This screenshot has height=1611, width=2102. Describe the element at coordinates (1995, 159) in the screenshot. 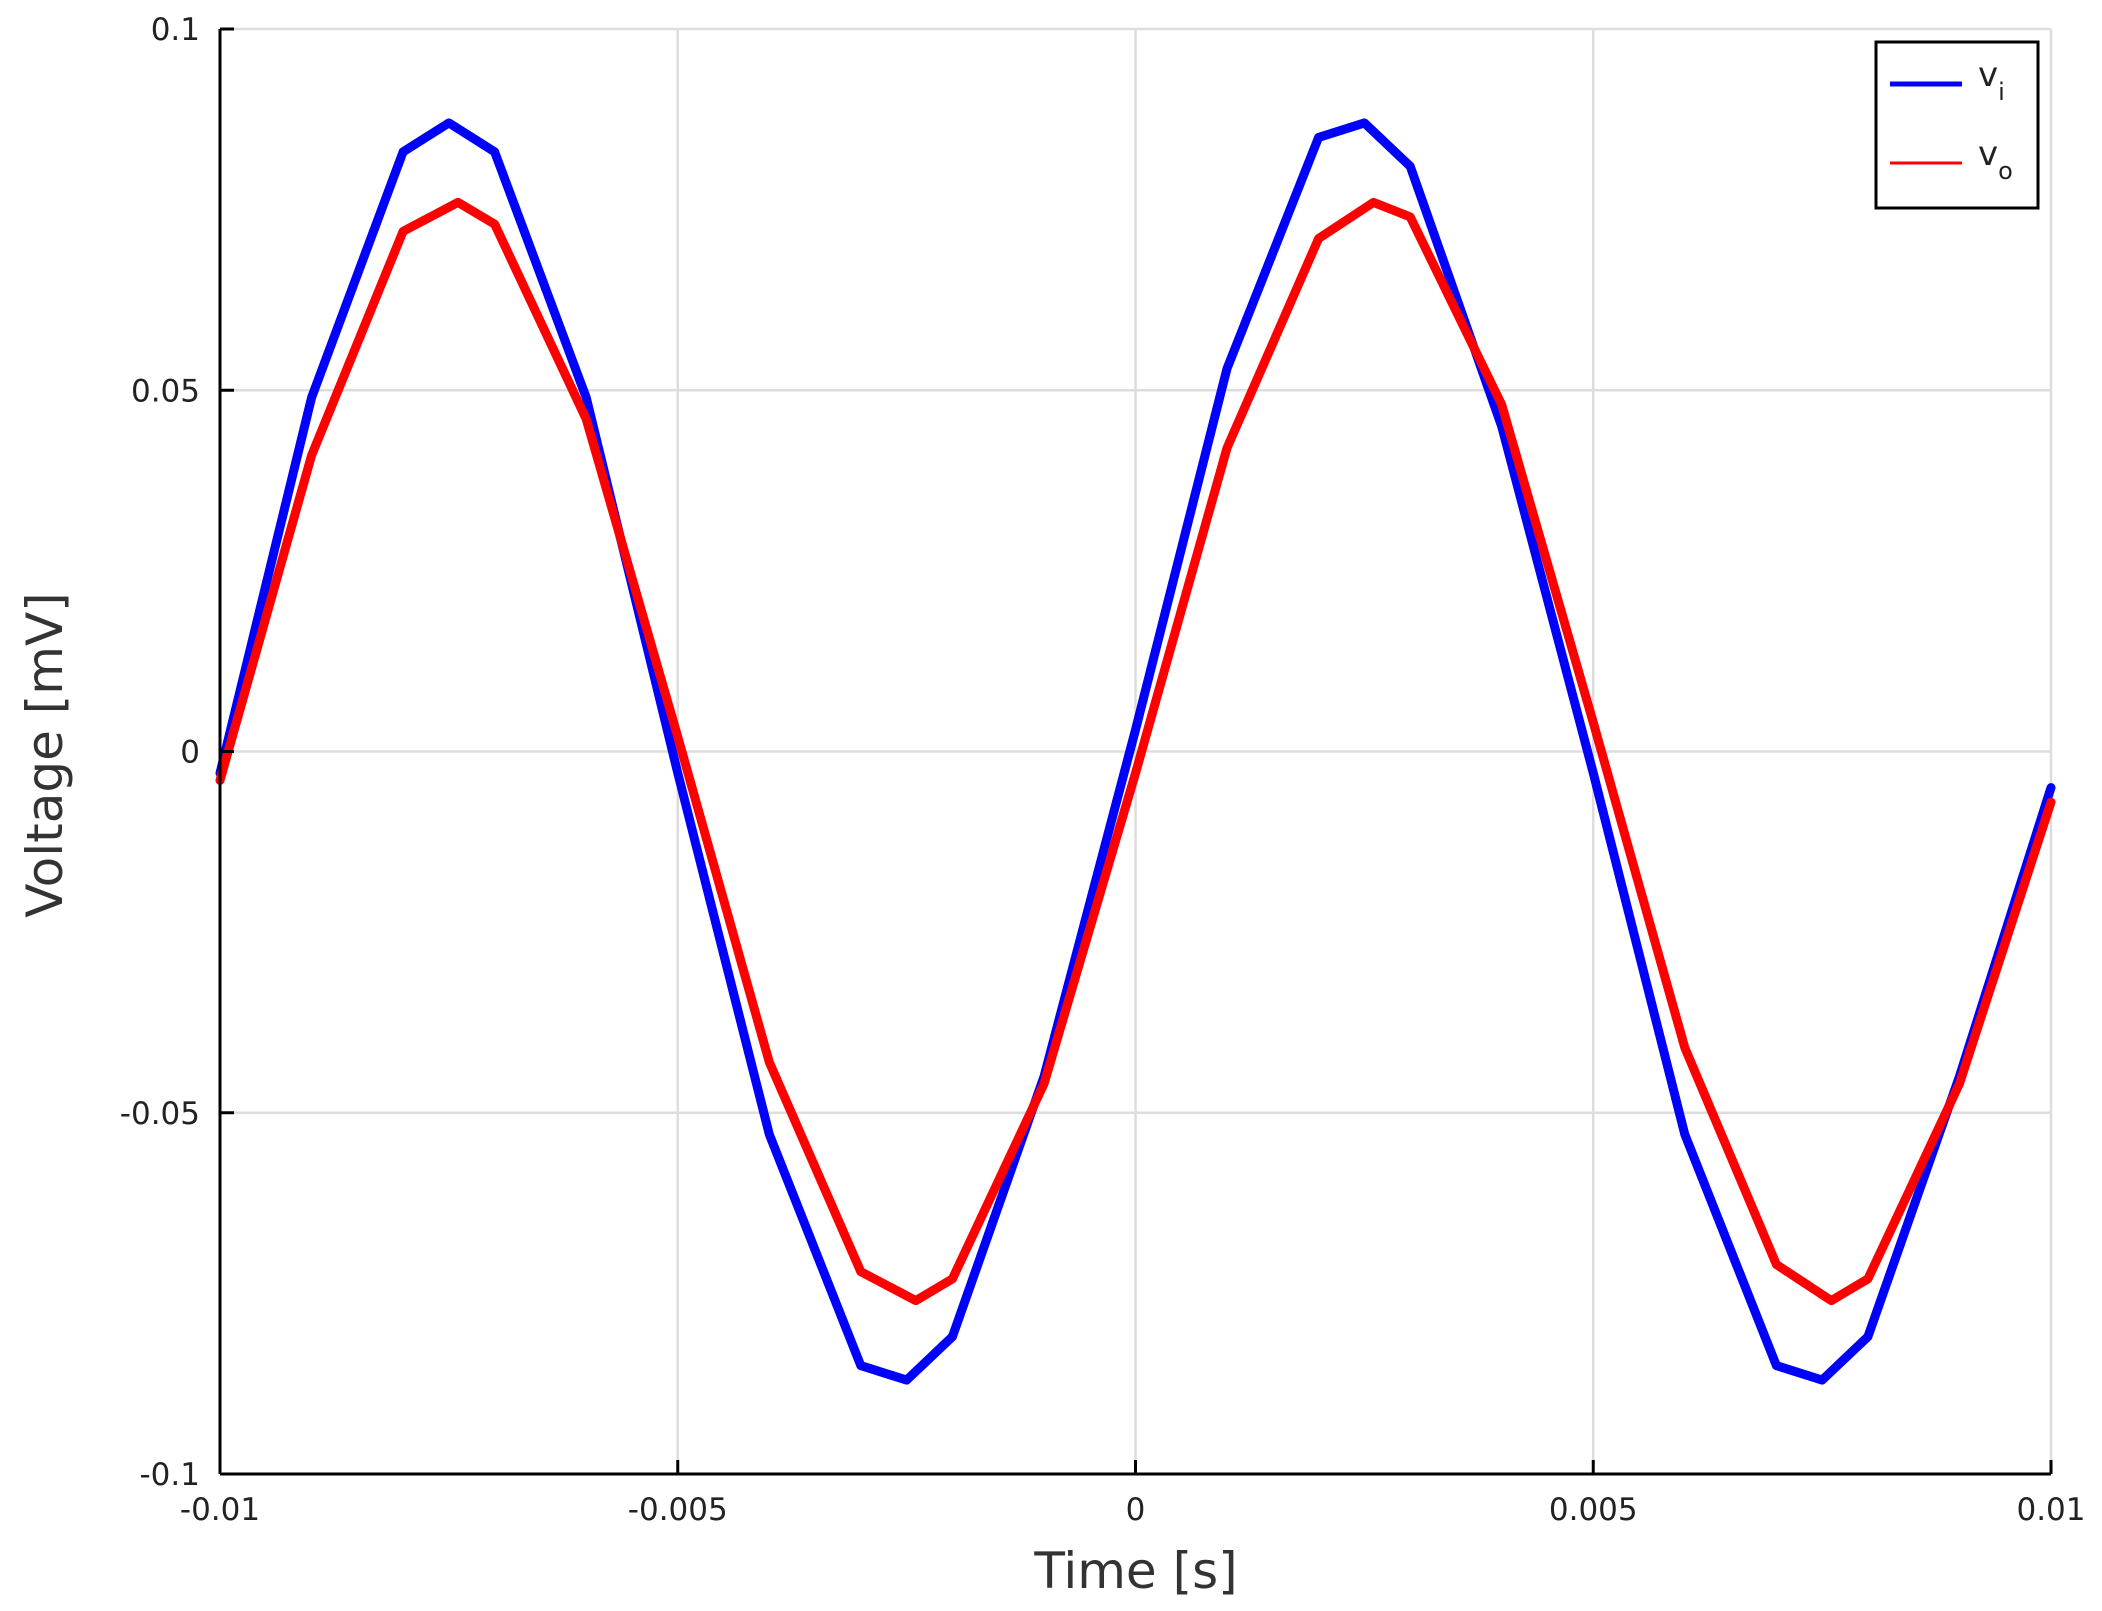

I see `legend-label-vo: vo` at that location.